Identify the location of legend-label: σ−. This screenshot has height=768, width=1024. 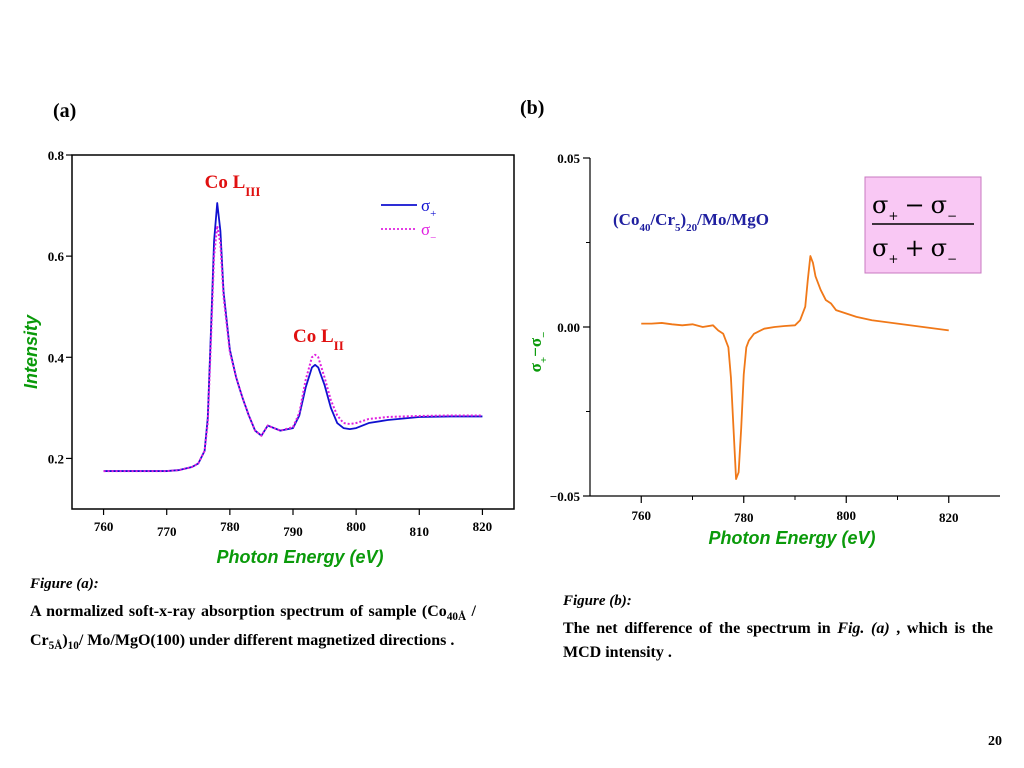
(428, 232).